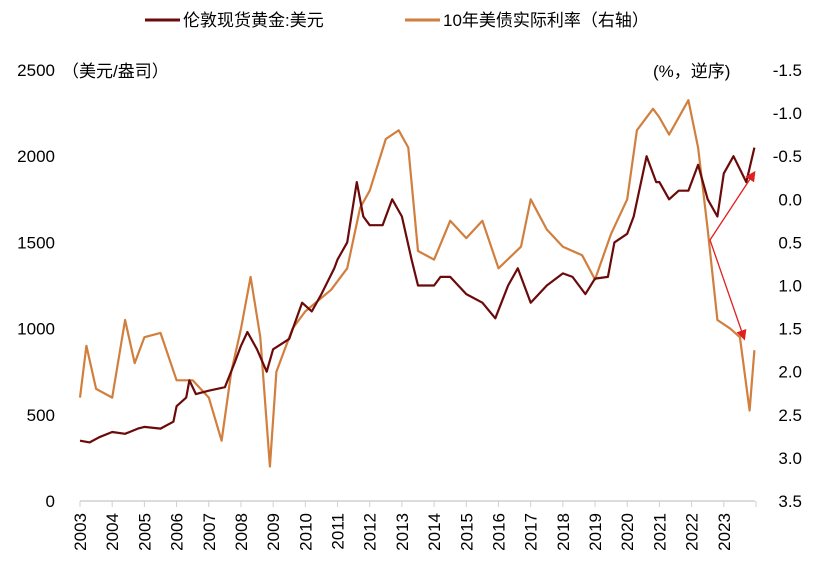 This screenshot has height=578, width=823. I want to click on left-axis-unit: （美元/盎司）, so click(115, 71).